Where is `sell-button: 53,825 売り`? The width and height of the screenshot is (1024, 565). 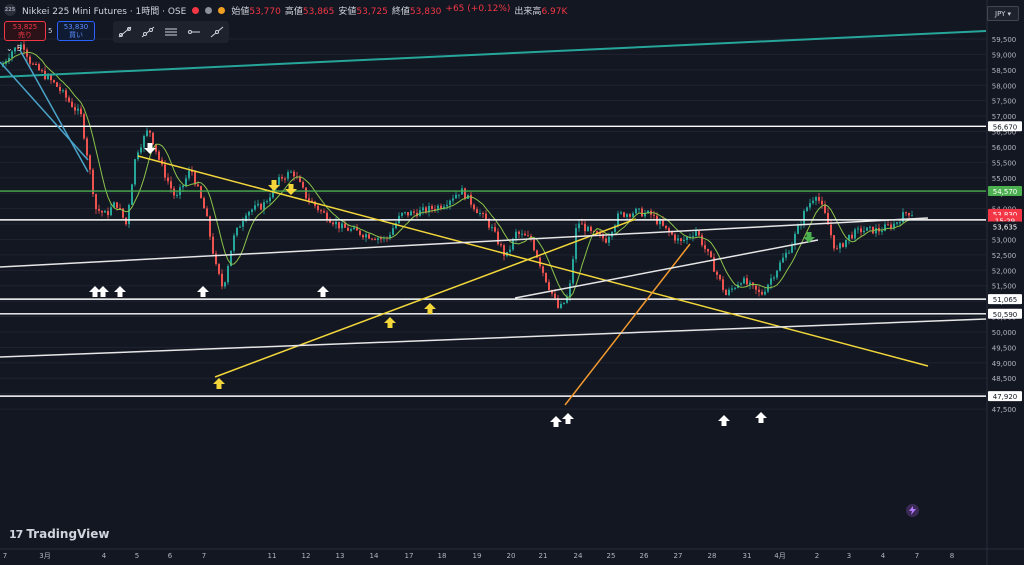
sell-button: 53,825 売り is located at coordinates (25, 31).